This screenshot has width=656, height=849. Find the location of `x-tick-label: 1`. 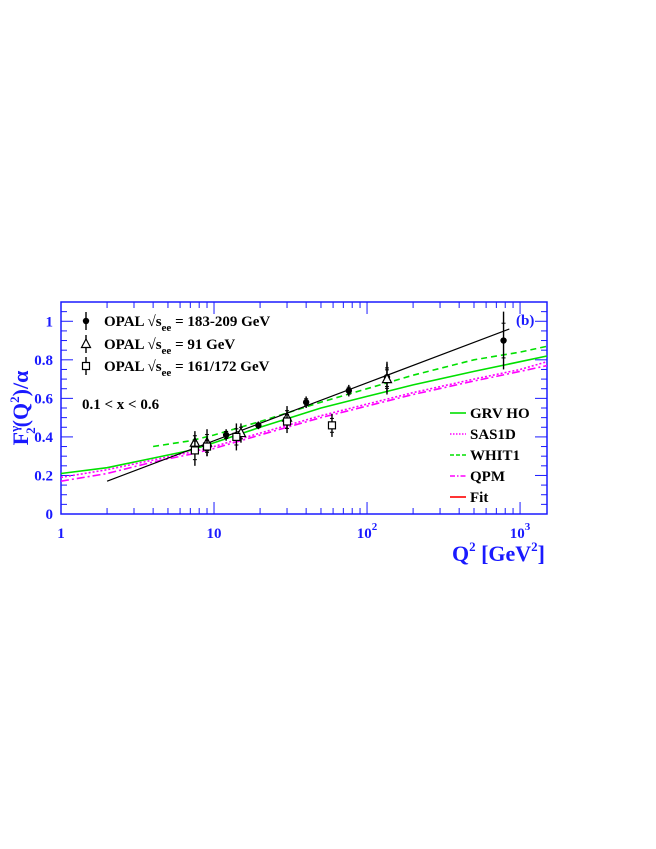

x-tick-label: 1 is located at coordinates (61, 534).